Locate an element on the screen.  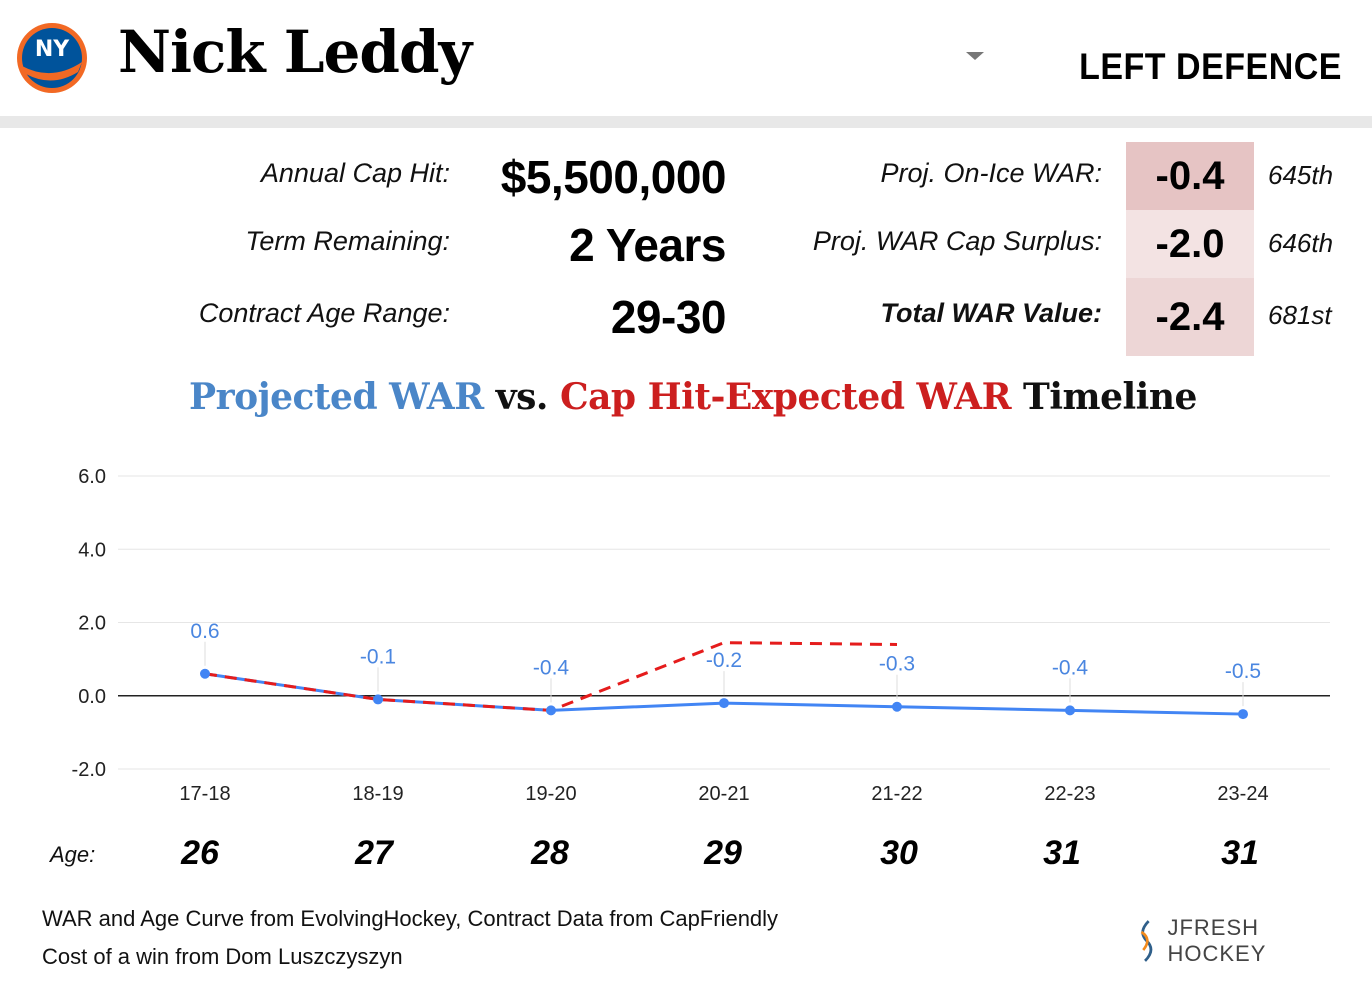
onice-war-label: Proj. On-Ice WAR: is located at coordinates (991, 173).